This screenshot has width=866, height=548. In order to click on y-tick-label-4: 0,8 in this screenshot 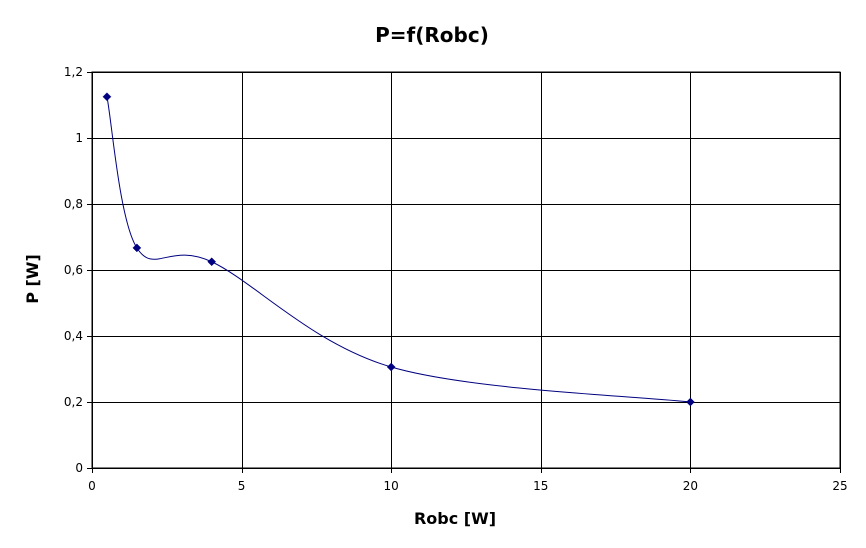, I will do `click(73, 204)`.